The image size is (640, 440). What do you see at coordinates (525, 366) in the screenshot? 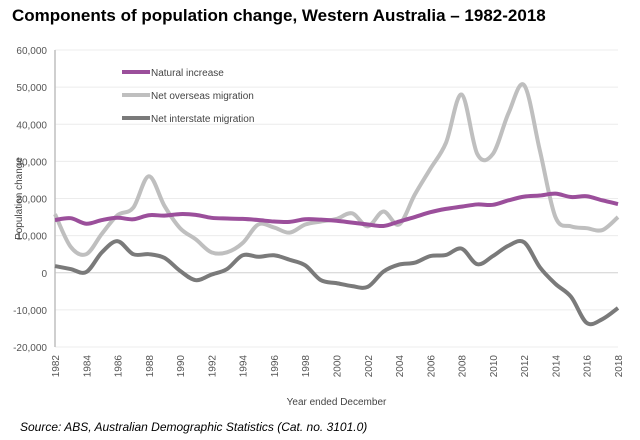
I see `x-tick-label: 2012` at bounding box center [525, 366].